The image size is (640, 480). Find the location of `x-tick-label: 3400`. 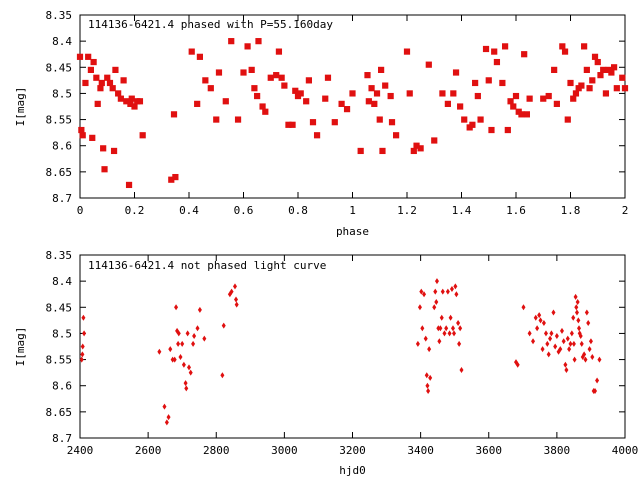

x-tick-label: 3400 is located at coordinates (420, 450).